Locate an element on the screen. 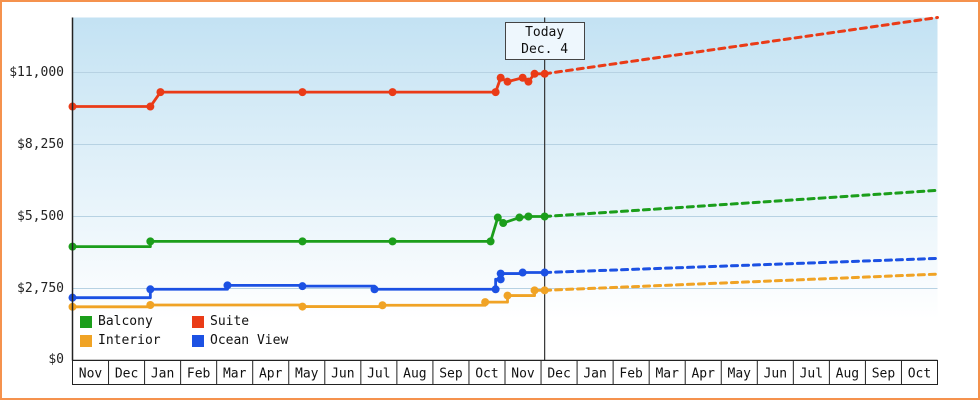 This screenshot has width=980, height=400. series-balcony is located at coordinates (503, 219).